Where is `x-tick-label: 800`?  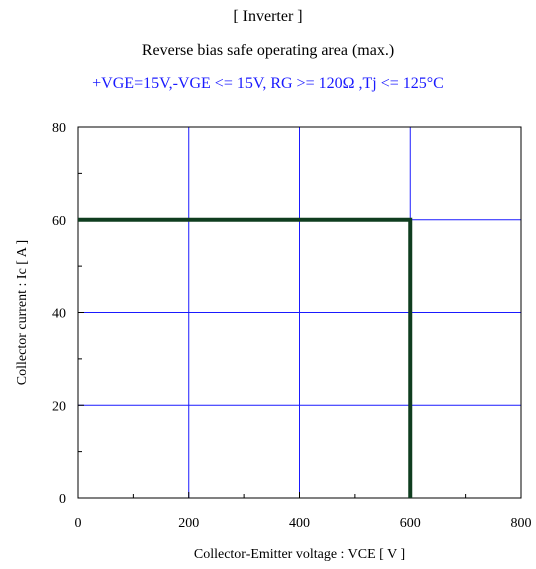 x-tick-label: 800 is located at coordinates (521, 523).